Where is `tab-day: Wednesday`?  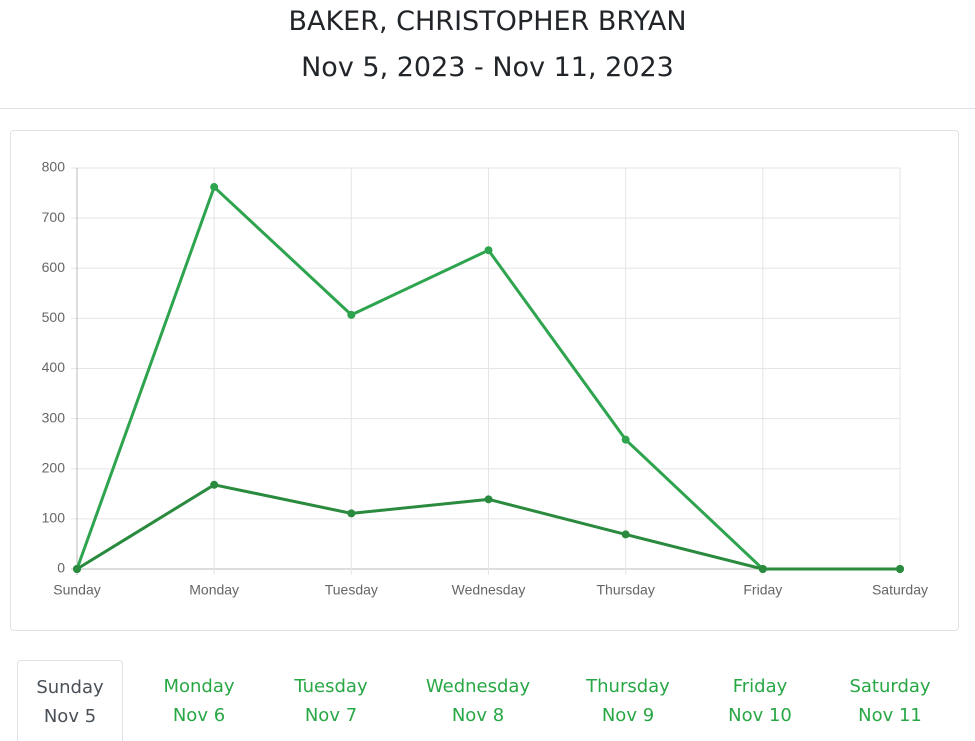
tab-day: Wednesday is located at coordinates (478, 686).